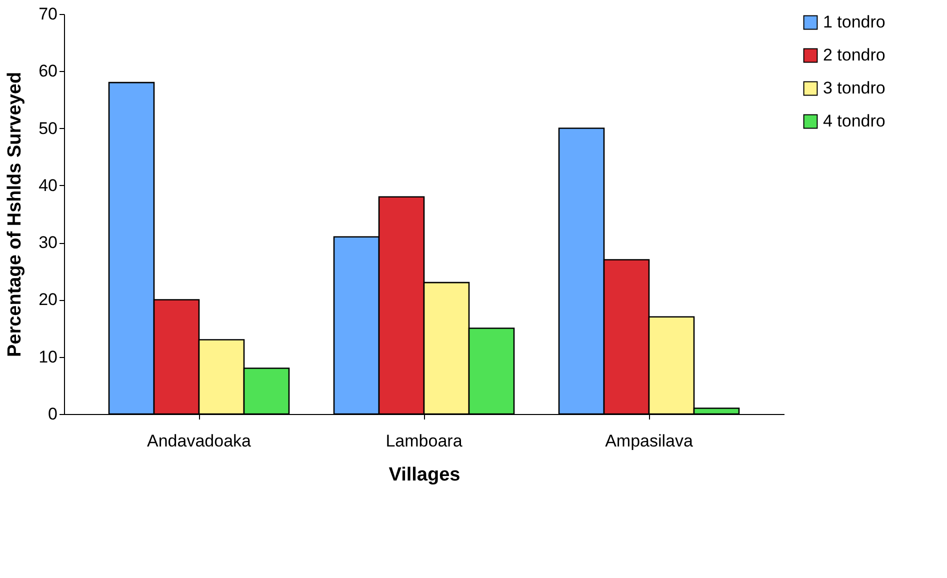 Image resolution: width=947 pixels, height=578 pixels. I want to click on x-tick-label: Andavadoaka, so click(199, 441).